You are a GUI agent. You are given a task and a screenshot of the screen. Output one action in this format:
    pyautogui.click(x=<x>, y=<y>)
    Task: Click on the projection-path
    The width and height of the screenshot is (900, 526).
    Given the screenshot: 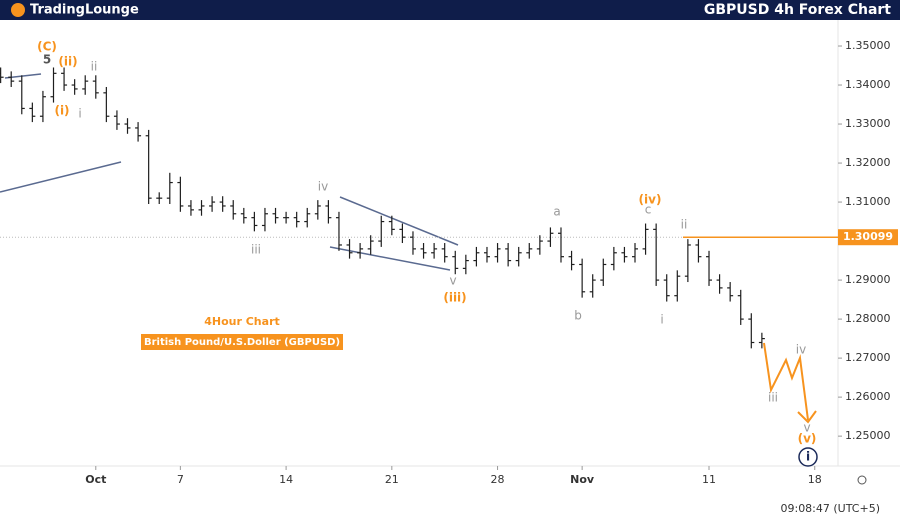 What is the action you would take?
    pyautogui.click(x=786, y=381)
    